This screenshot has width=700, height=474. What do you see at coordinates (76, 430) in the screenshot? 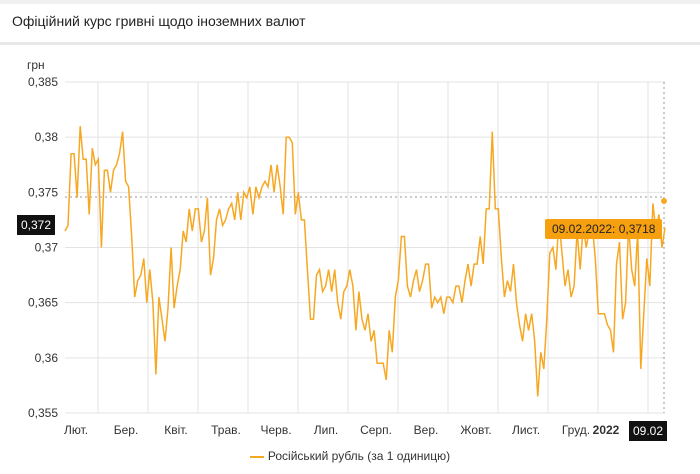
I see `x-tick-label: Лют.` at bounding box center [76, 430].